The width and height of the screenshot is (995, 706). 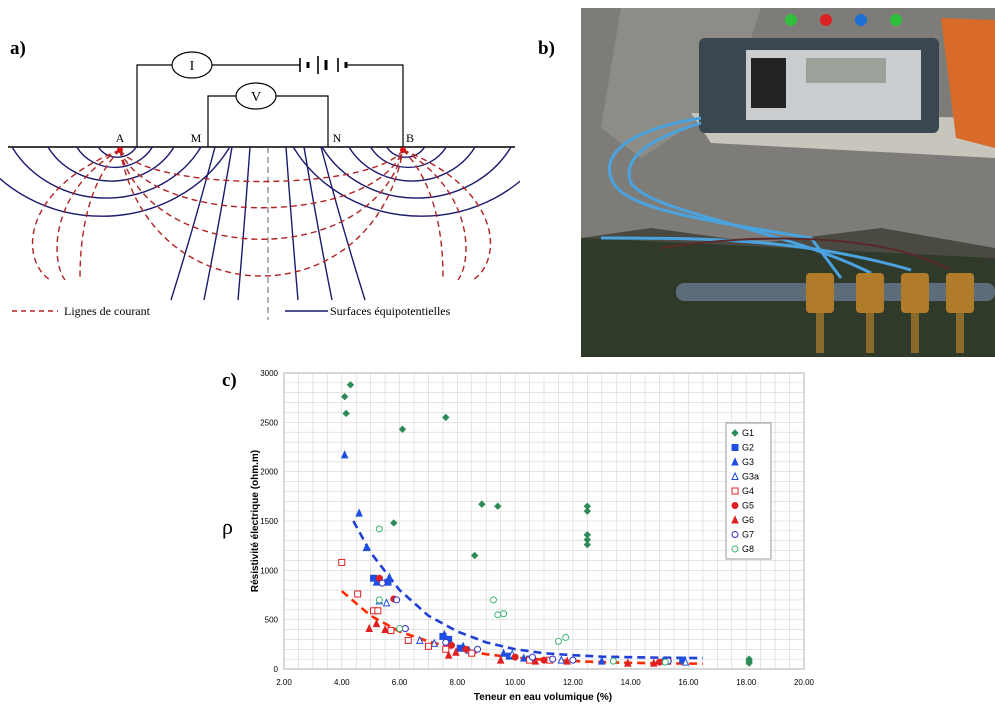 I want to click on meter-connector, so click(x=768, y=83).